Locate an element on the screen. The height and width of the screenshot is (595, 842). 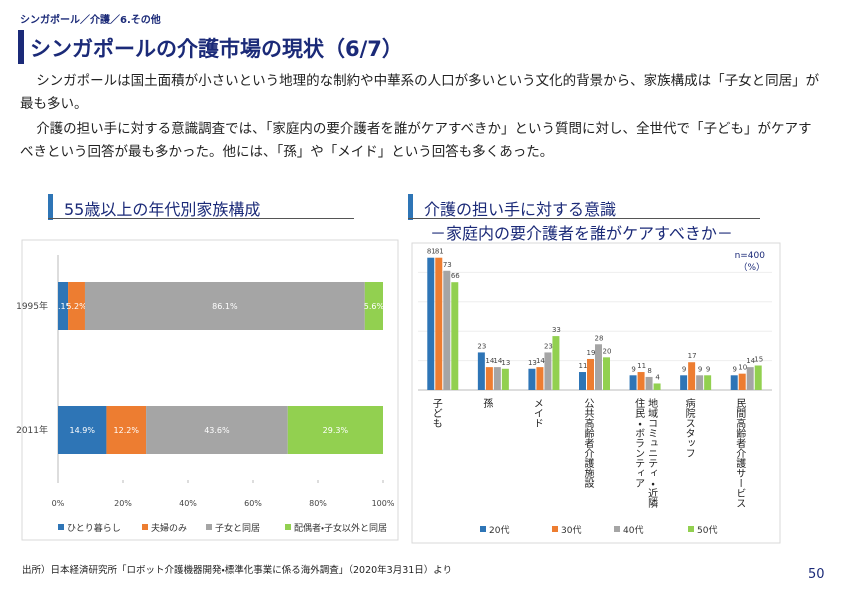
y-tick-label: 2011年 is located at coordinates (32, 430).